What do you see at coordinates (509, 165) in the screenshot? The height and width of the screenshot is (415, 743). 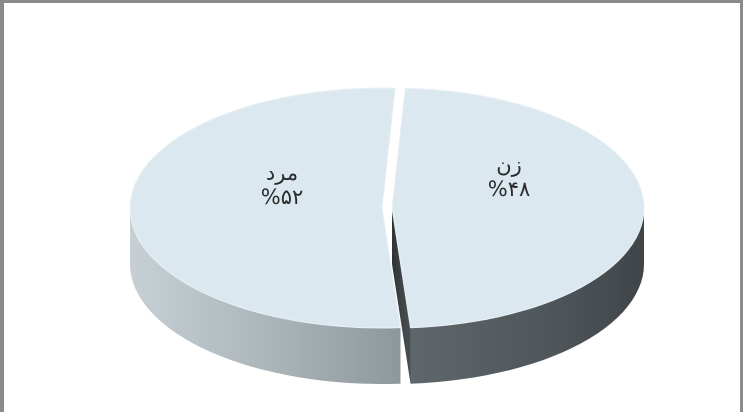 I see `slice-name: زن` at bounding box center [509, 165].